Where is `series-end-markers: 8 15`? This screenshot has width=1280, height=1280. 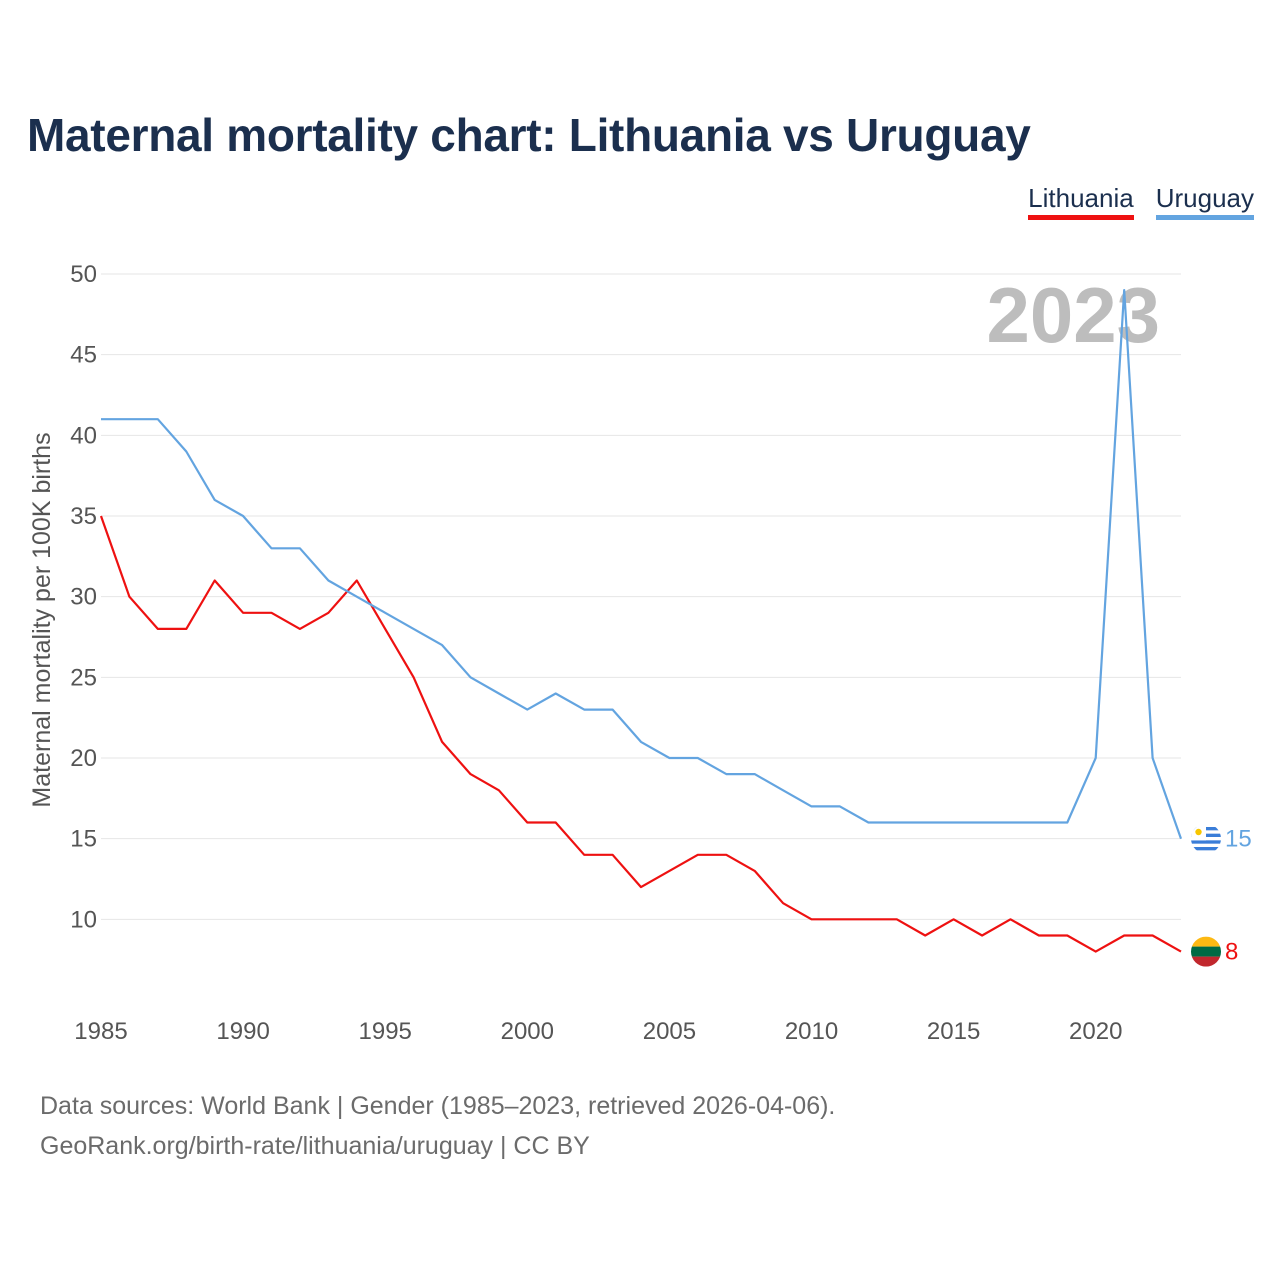 series-end-markers: 8 15 is located at coordinates (1221, 895).